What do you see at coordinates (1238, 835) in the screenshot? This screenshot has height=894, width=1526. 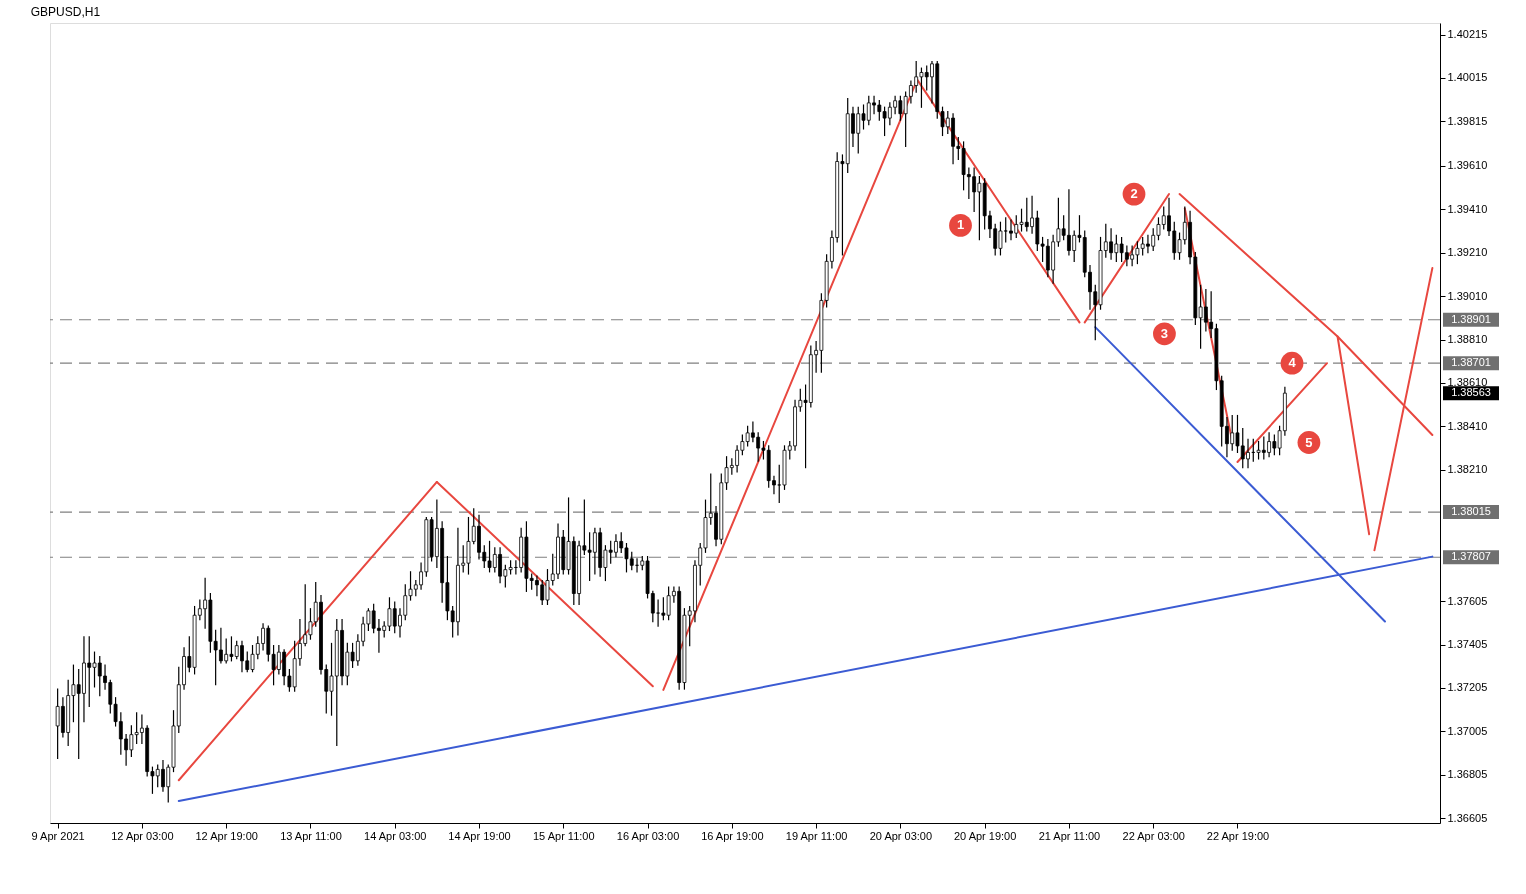 I see `x-tick-label: 22 Apr 19:00` at bounding box center [1238, 835].